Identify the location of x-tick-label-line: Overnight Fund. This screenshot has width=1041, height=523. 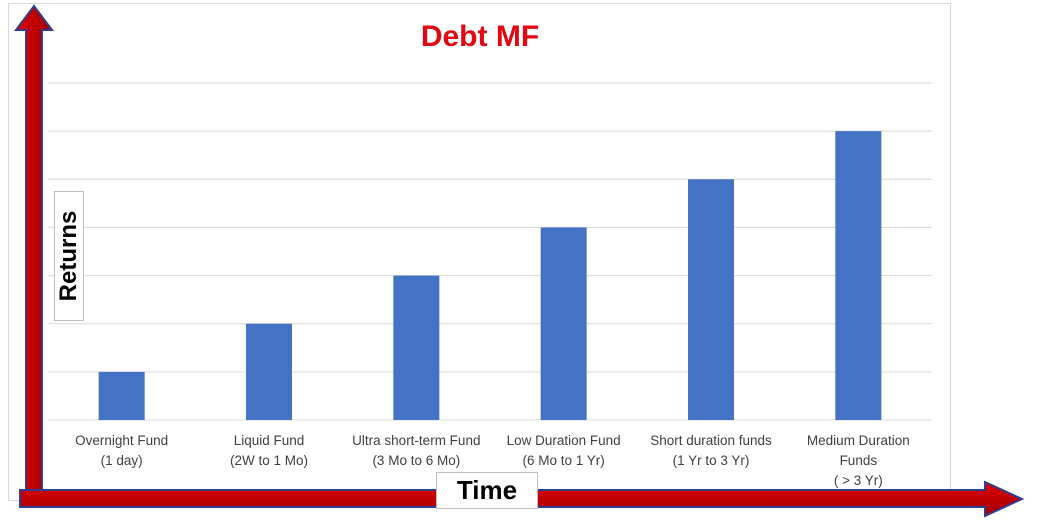
(122, 440).